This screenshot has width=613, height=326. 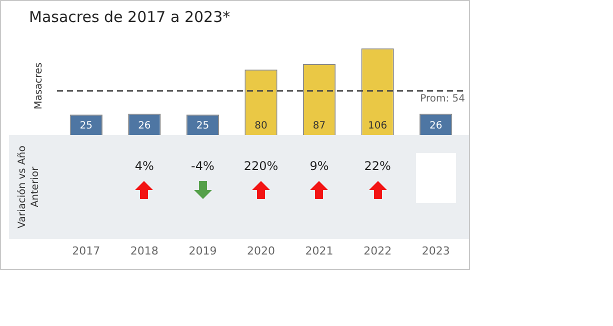 What do you see at coordinates (130, 17) in the screenshot?
I see `chart-title: Masacres de 2017 a 2023*` at bounding box center [130, 17].